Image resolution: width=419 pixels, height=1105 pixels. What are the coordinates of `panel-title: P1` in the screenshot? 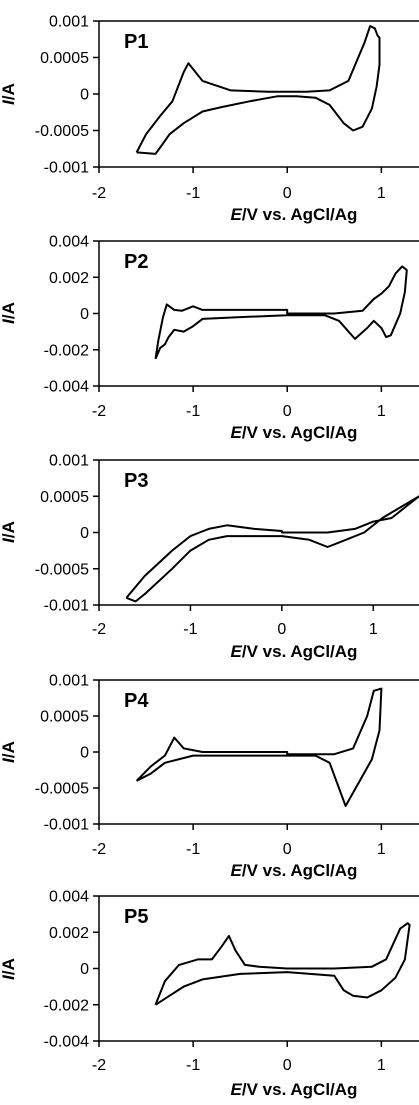 It's located at (136, 42).